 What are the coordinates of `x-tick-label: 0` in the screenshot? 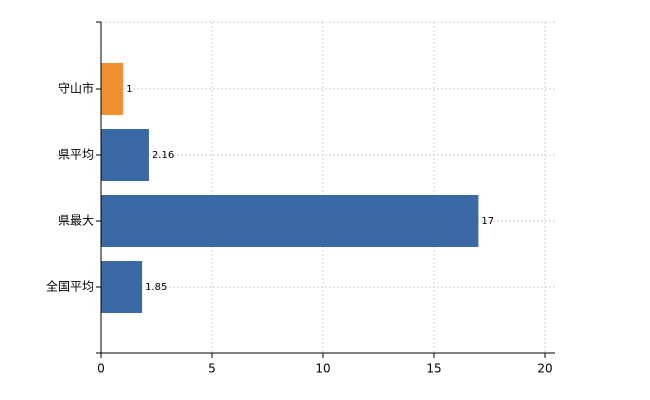 It's located at (101, 369).